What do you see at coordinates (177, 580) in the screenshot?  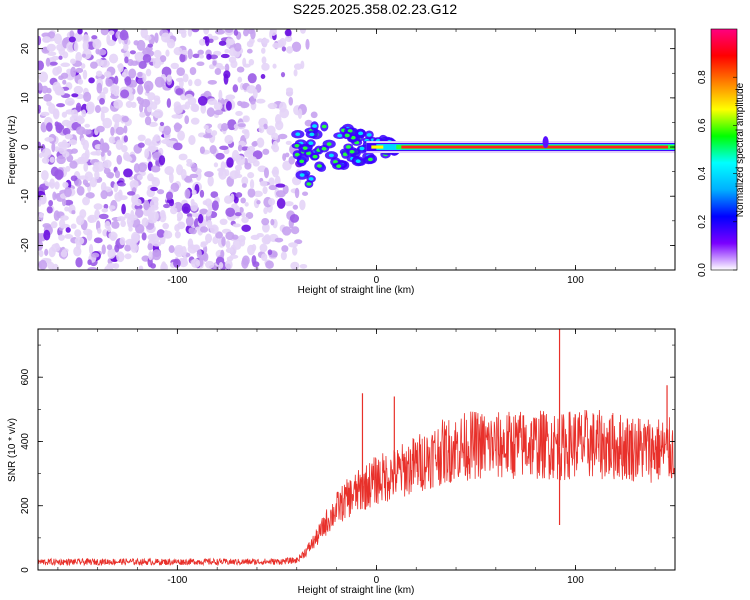 I see `x-tick-label: -100` at bounding box center [177, 580].